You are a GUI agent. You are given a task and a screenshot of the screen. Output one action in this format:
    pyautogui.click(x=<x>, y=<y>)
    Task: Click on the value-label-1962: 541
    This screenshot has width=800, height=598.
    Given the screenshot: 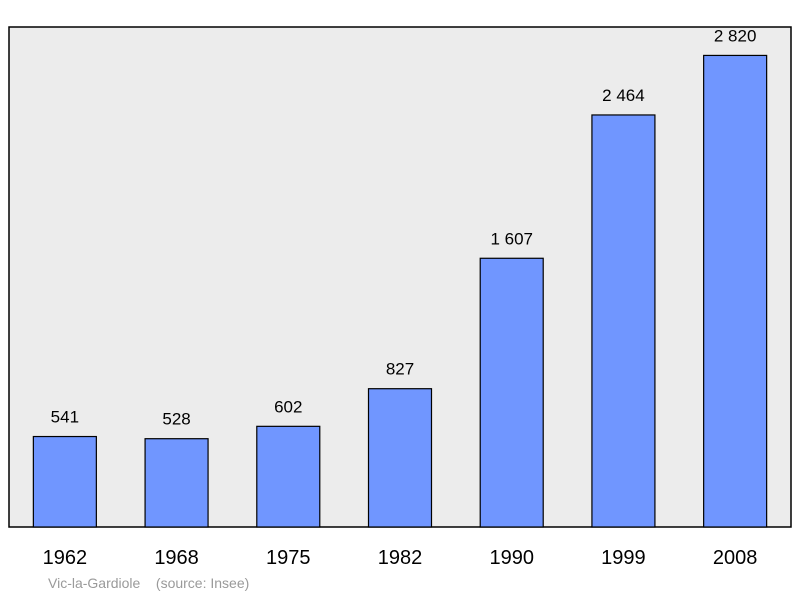 What is the action you would take?
    pyautogui.click(x=65, y=417)
    